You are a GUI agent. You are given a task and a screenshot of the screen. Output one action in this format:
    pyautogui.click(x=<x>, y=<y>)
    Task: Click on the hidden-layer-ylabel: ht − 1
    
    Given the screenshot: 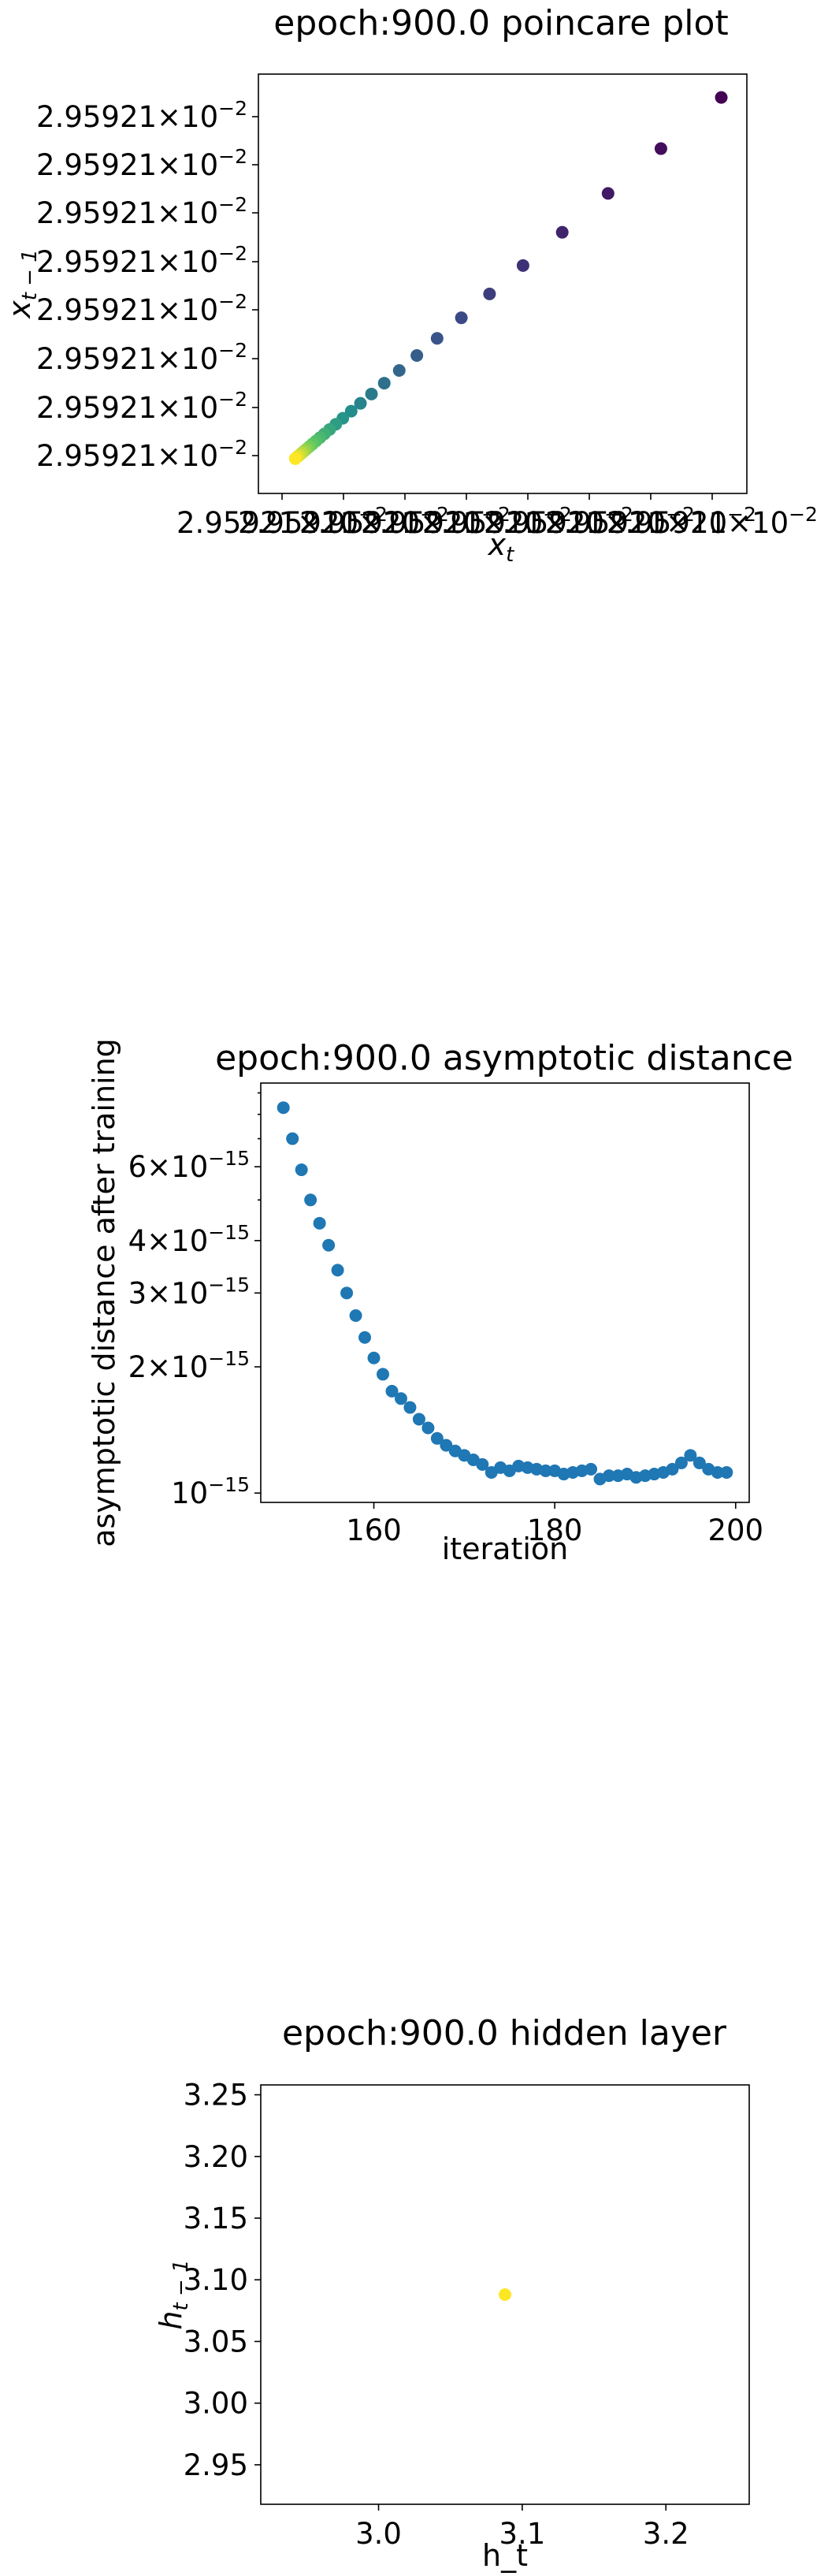 What is the action you would take?
    pyautogui.click(x=174, y=2294)
    